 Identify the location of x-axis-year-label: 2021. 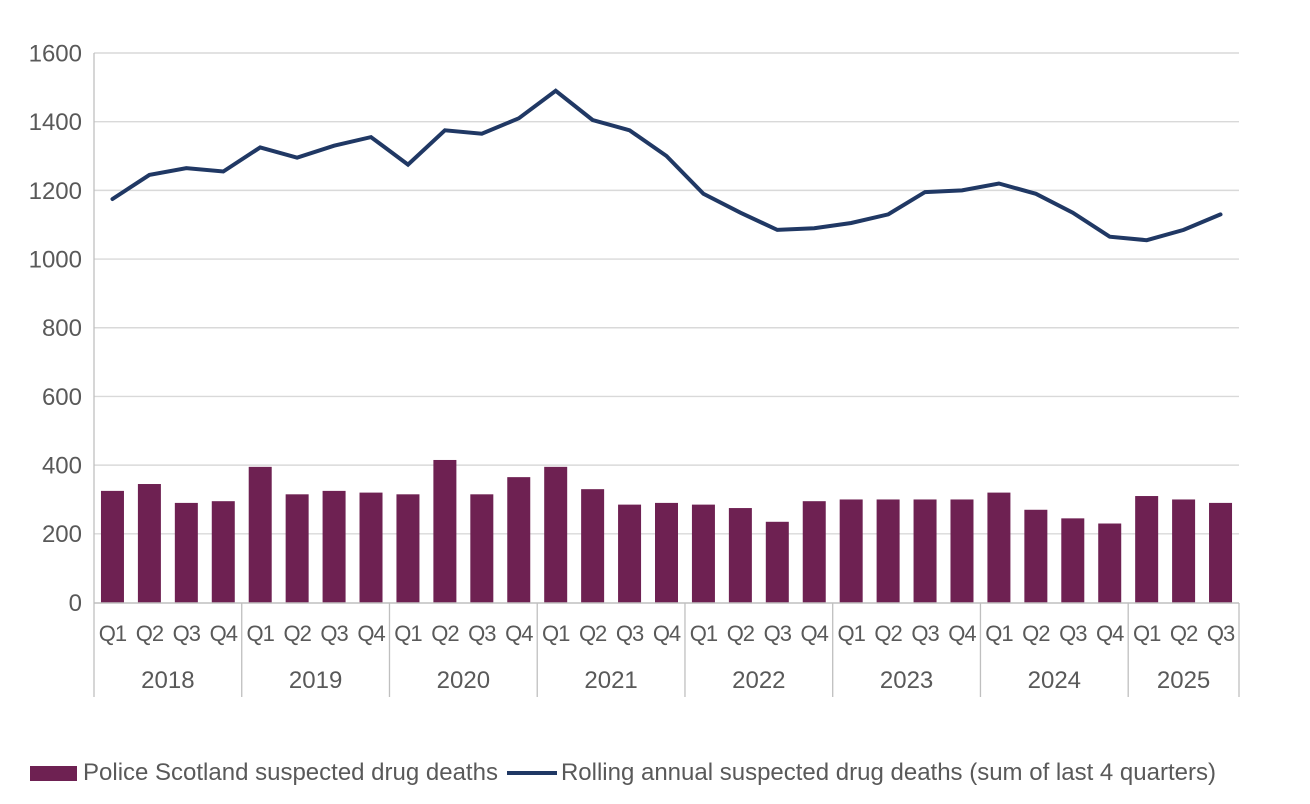
(610, 680).